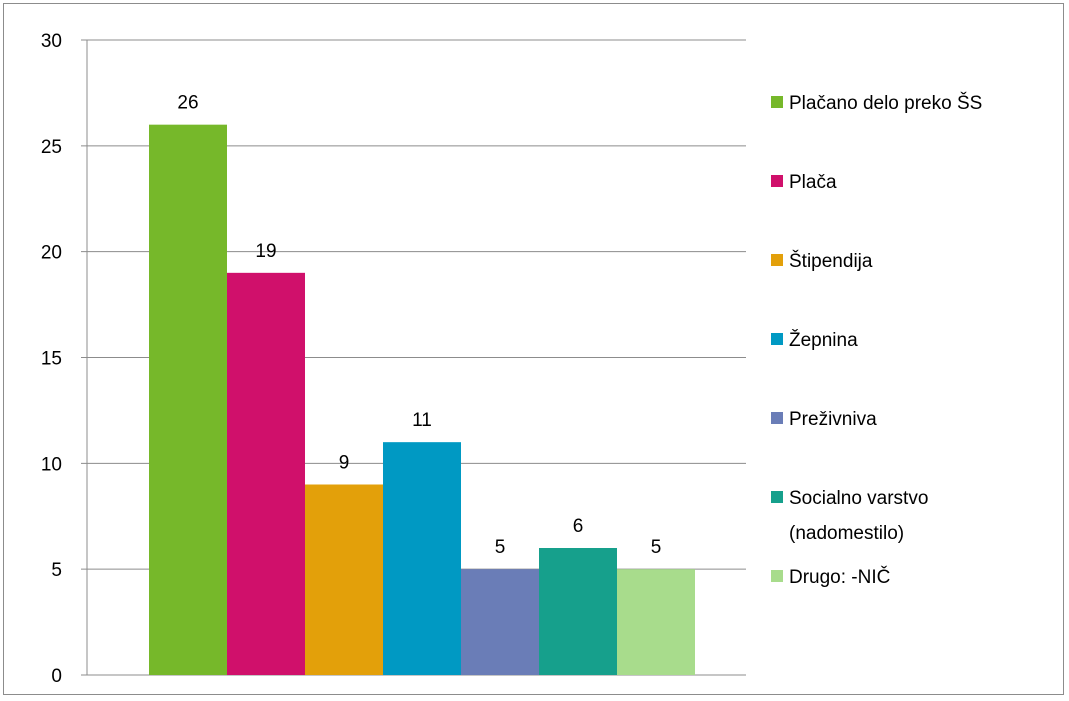 The height and width of the screenshot is (701, 1069). Describe the element at coordinates (578, 526) in the screenshot. I see `data-label: 6` at that location.